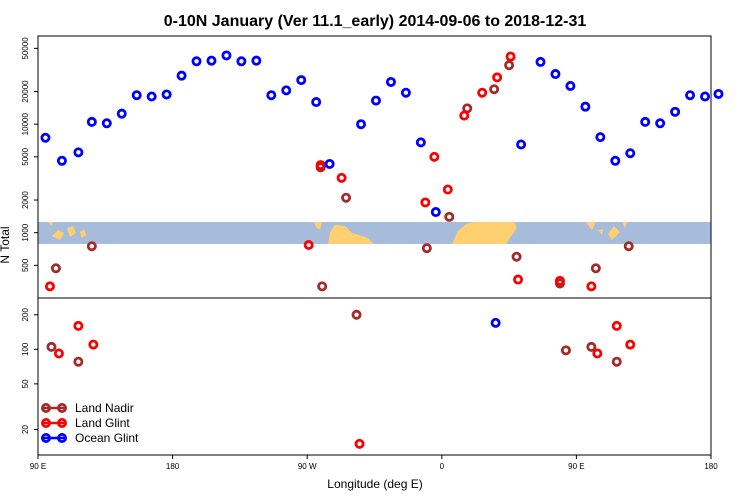 This screenshot has width=750, height=500. Describe the element at coordinates (374, 463) in the screenshot. I see `x-ticks: 90 E 180 90 W 0 90 E 180` at that location.